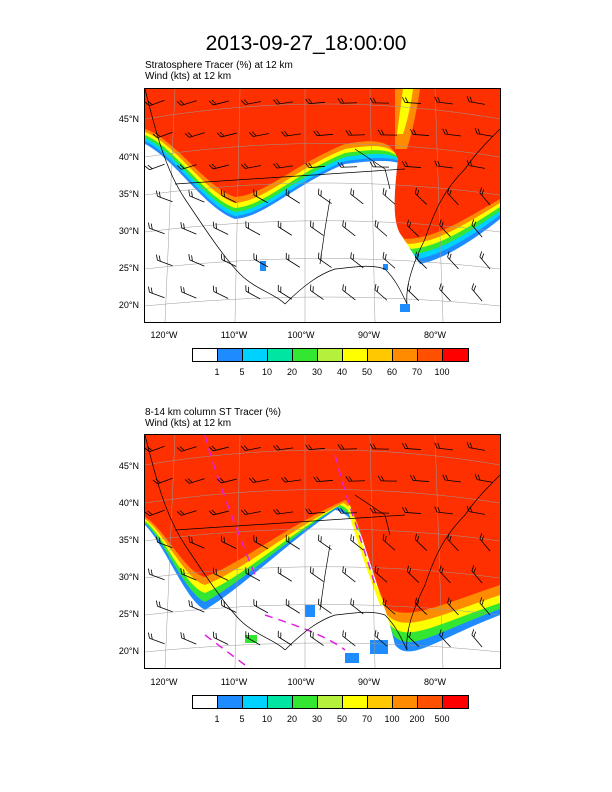 The image size is (612, 792). Describe the element at coordinates (128, 614) in the screenshot. I see `panel2-lat-label: 25°N` at that location.